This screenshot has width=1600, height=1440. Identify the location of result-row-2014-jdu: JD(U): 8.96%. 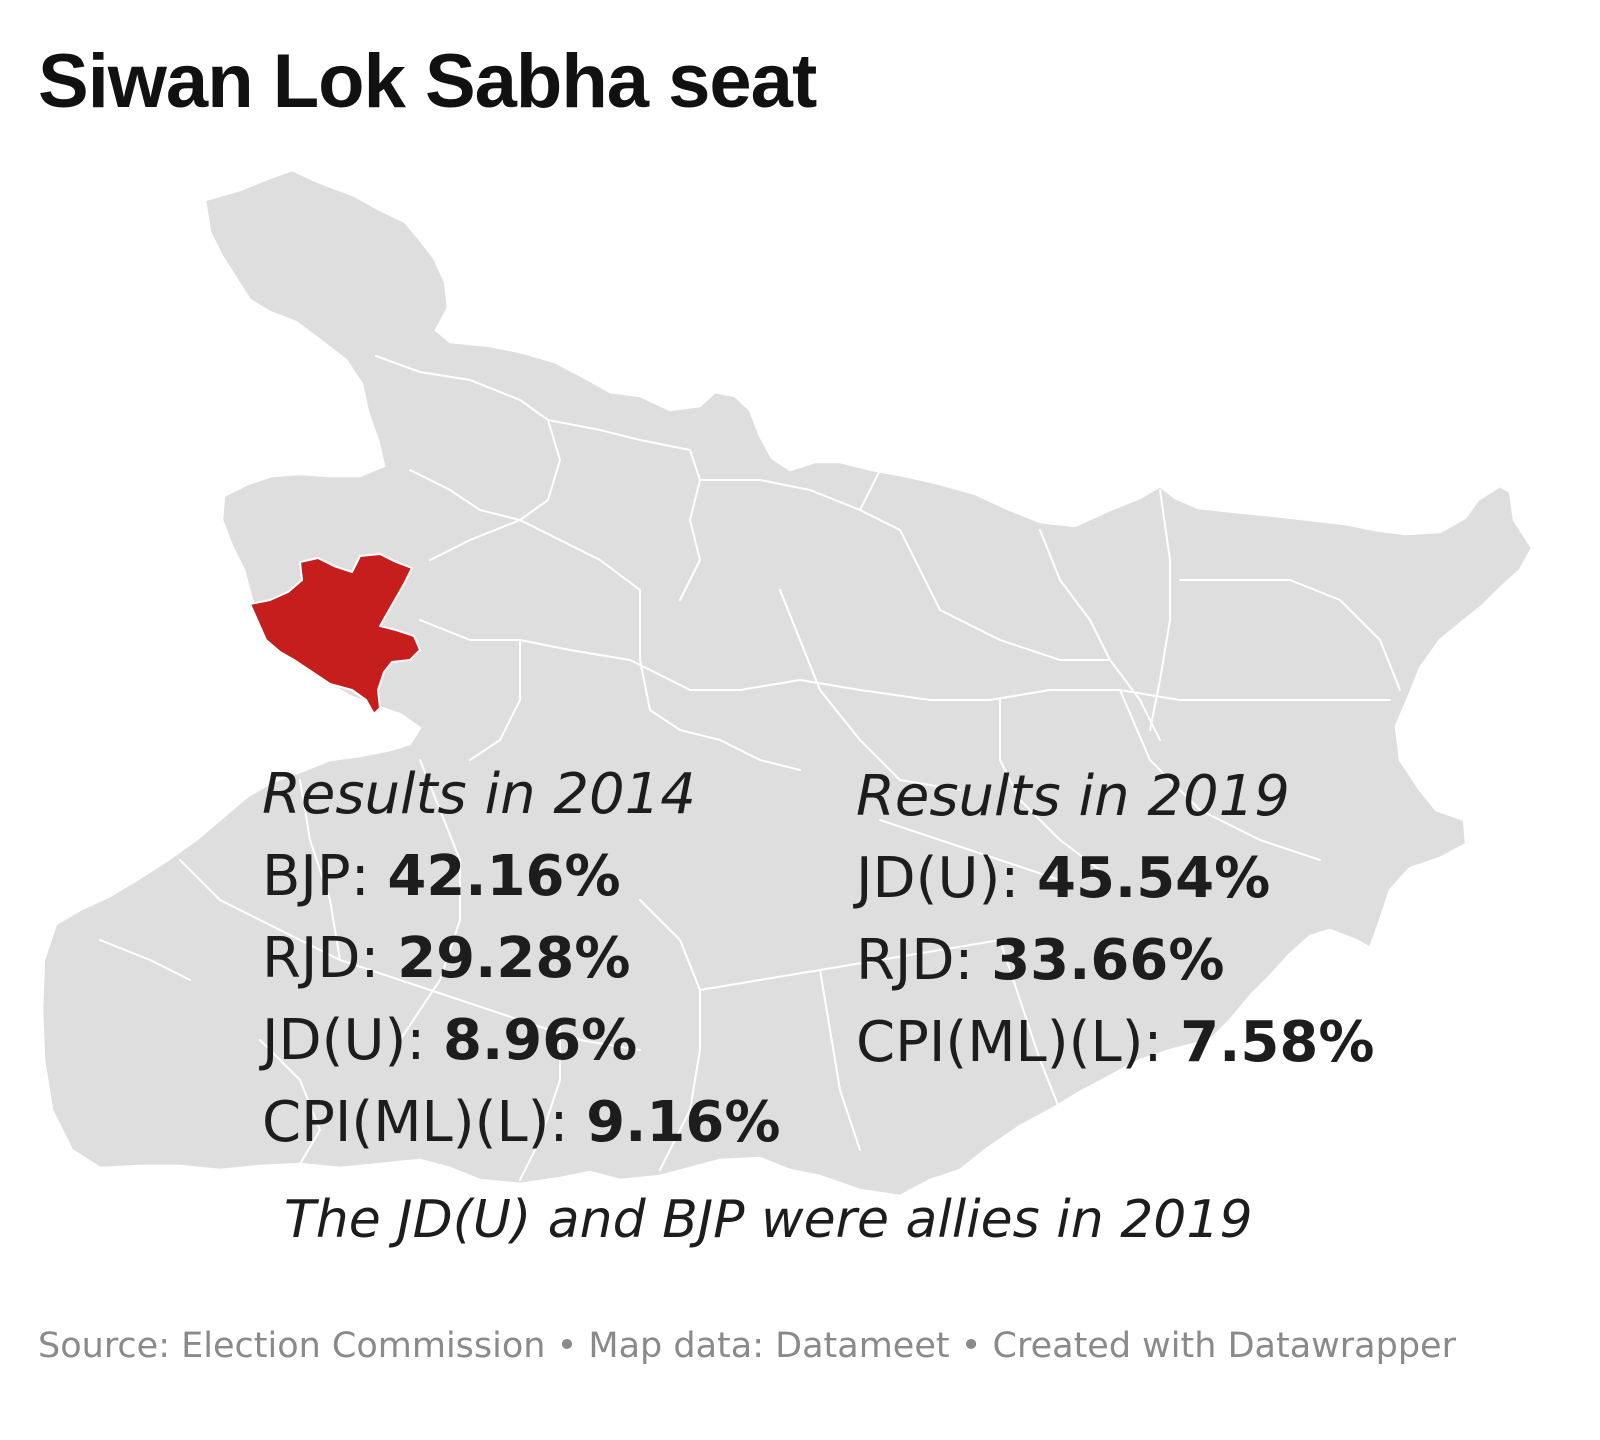
(450, 1040).